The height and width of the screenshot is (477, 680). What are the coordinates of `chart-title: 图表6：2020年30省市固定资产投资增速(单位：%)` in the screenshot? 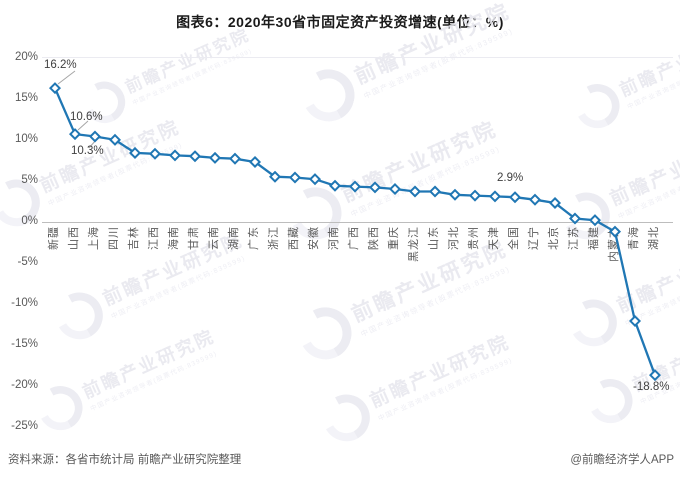 It's located at (340, 22).